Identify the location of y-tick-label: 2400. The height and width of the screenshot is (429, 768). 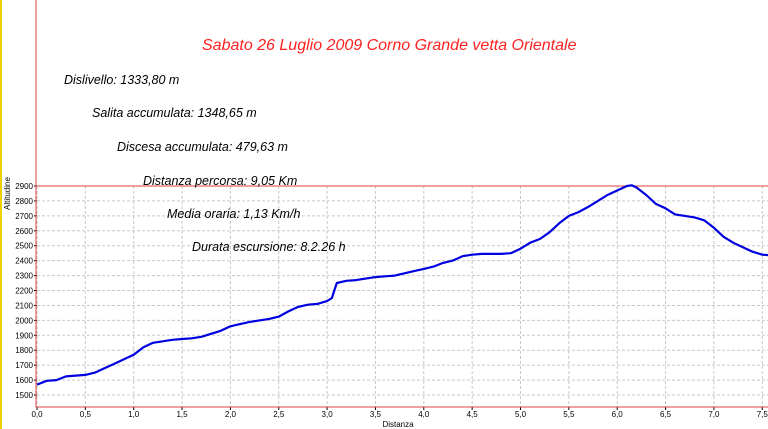
(24, 261).